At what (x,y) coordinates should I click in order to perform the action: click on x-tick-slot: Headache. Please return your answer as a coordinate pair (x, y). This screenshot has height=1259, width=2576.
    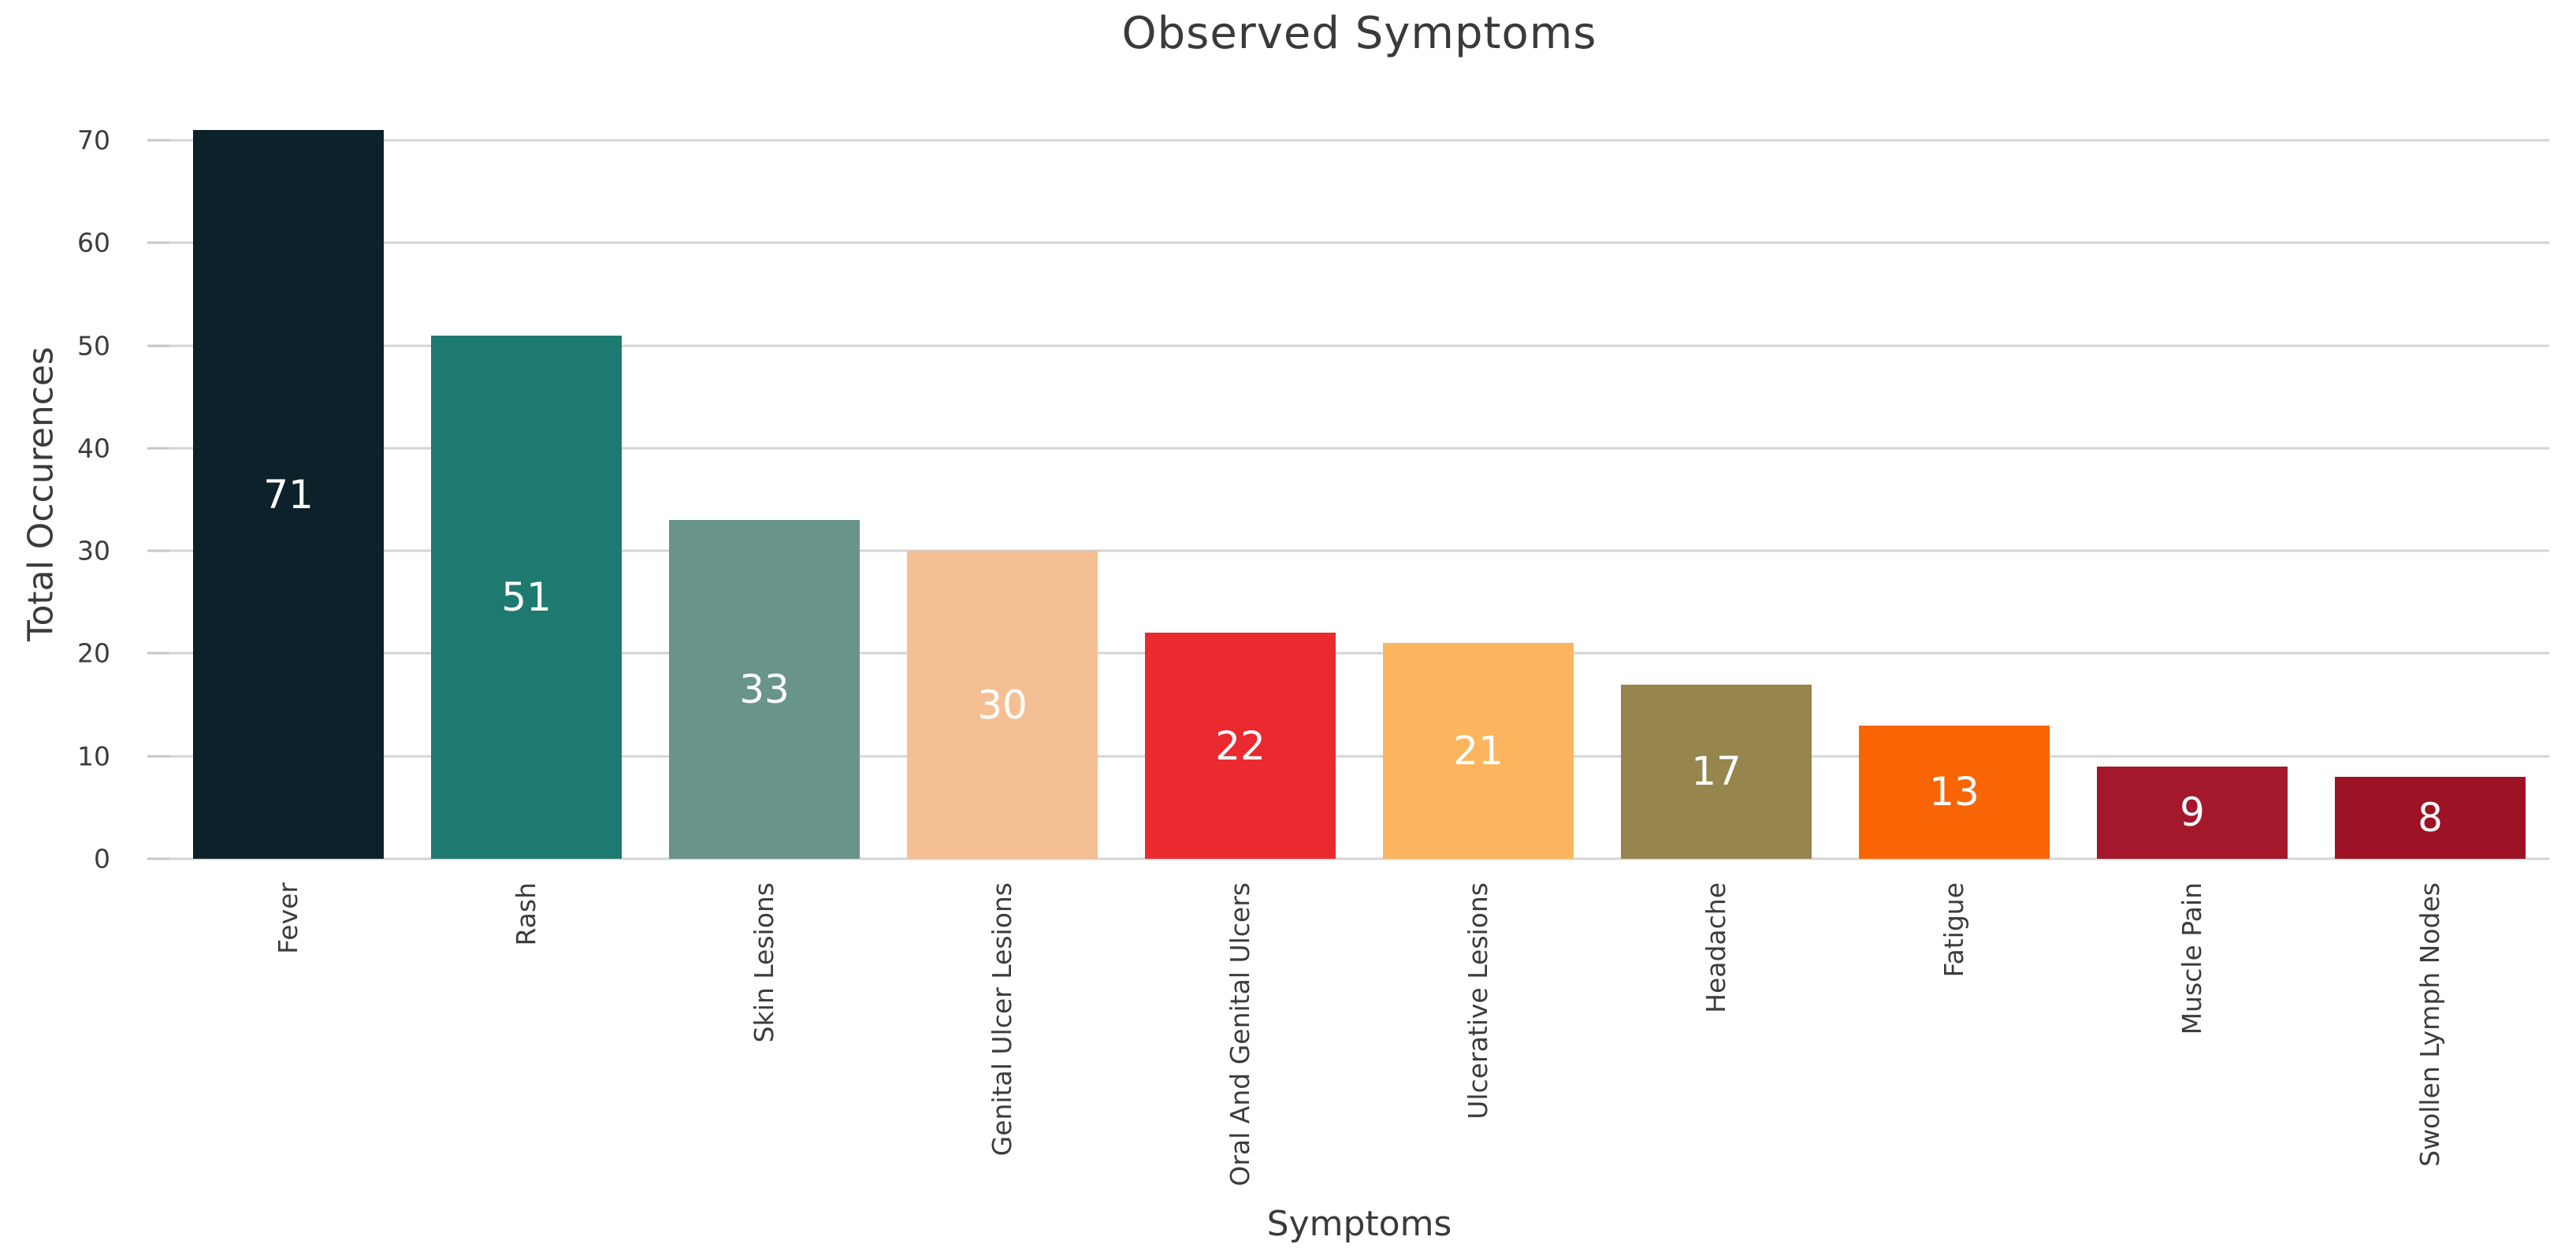
    Looking at the image, I should click on (1716, 947).